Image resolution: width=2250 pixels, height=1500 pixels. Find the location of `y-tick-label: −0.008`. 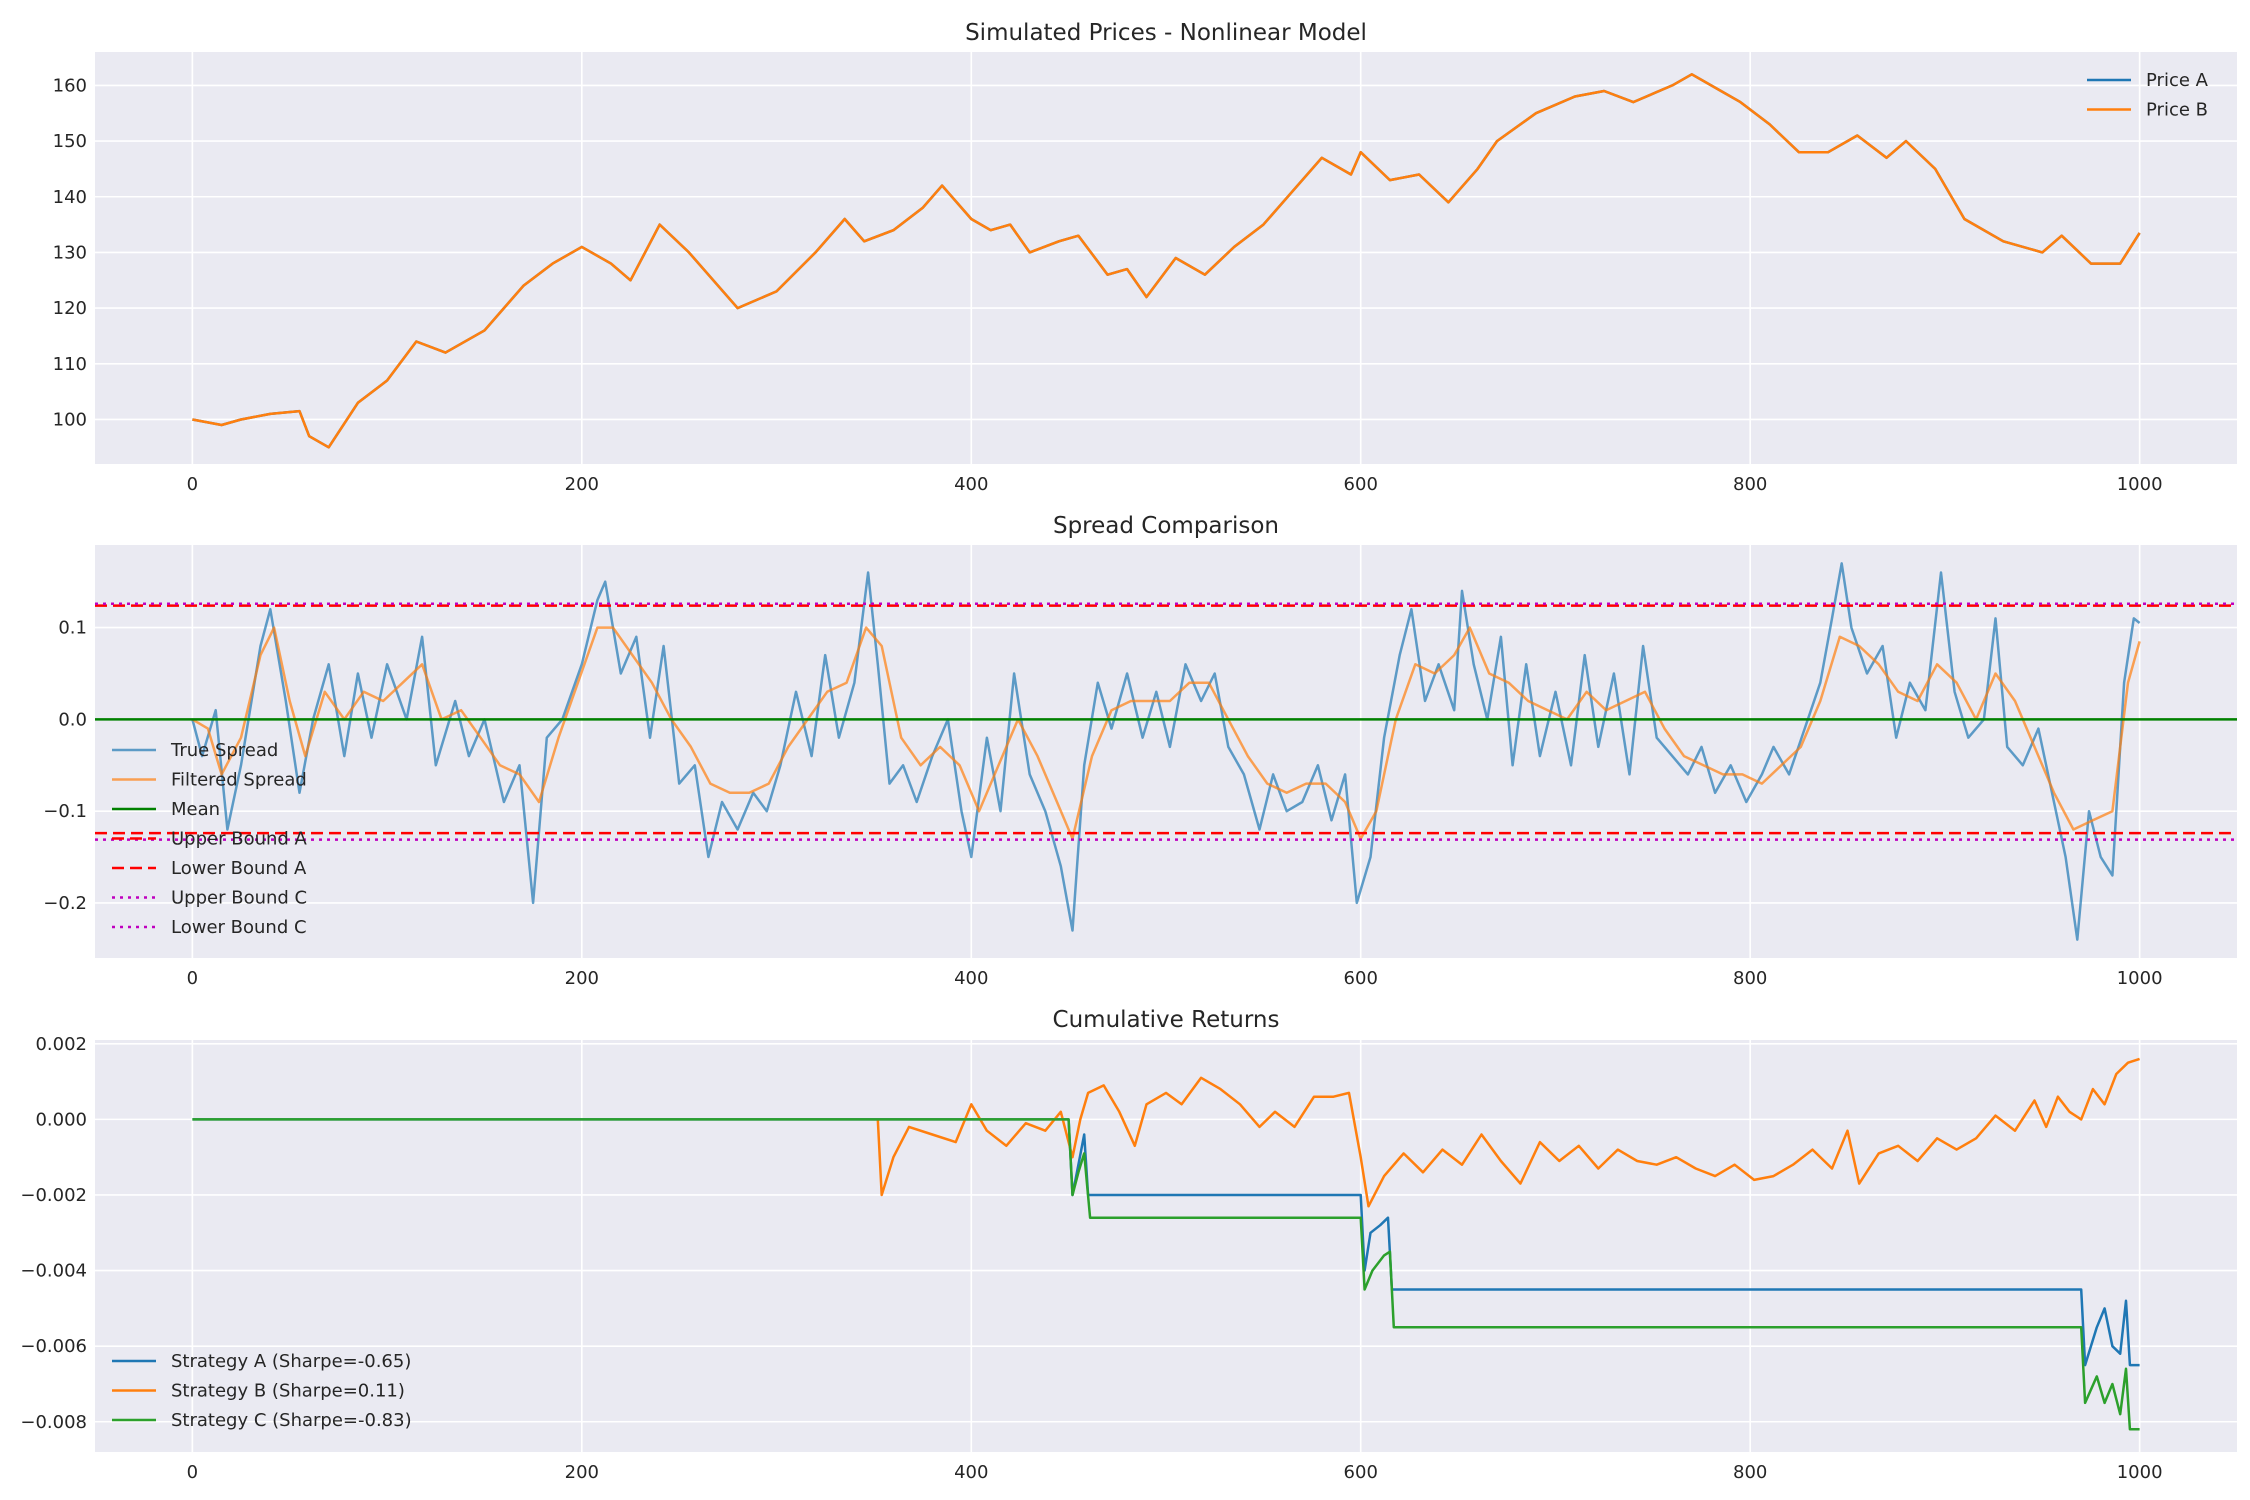

y-tick-label: −0.008 is located at coordinates (53, 1422).